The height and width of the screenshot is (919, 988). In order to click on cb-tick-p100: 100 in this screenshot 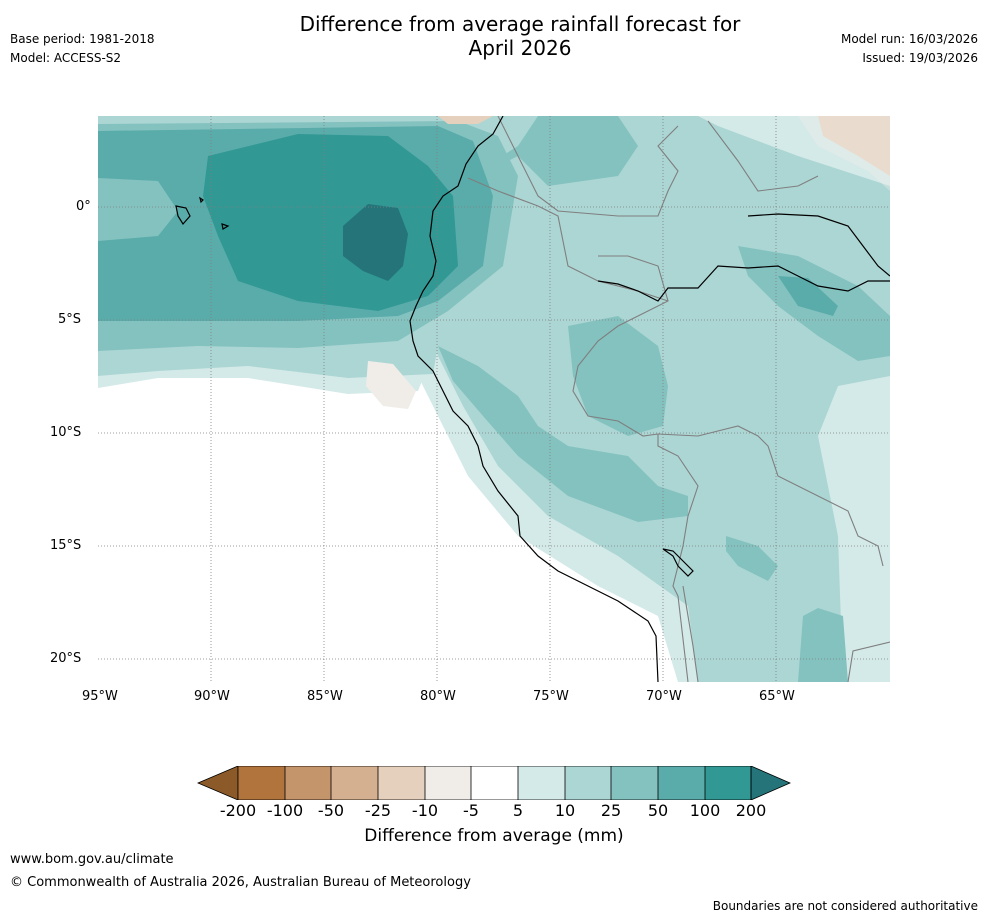, I will do `click(705, 810)`.